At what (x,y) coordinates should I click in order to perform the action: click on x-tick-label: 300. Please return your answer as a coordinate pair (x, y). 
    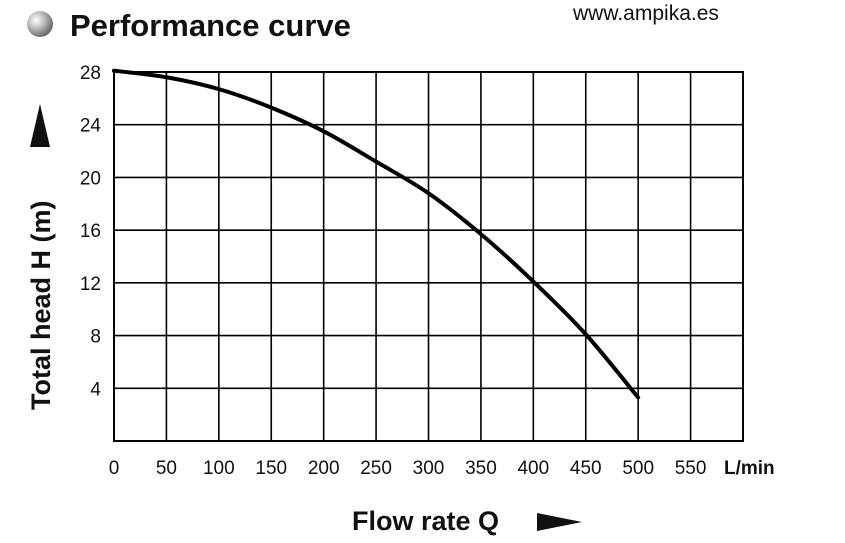
    Looking at the image, I should click on (429, 468).